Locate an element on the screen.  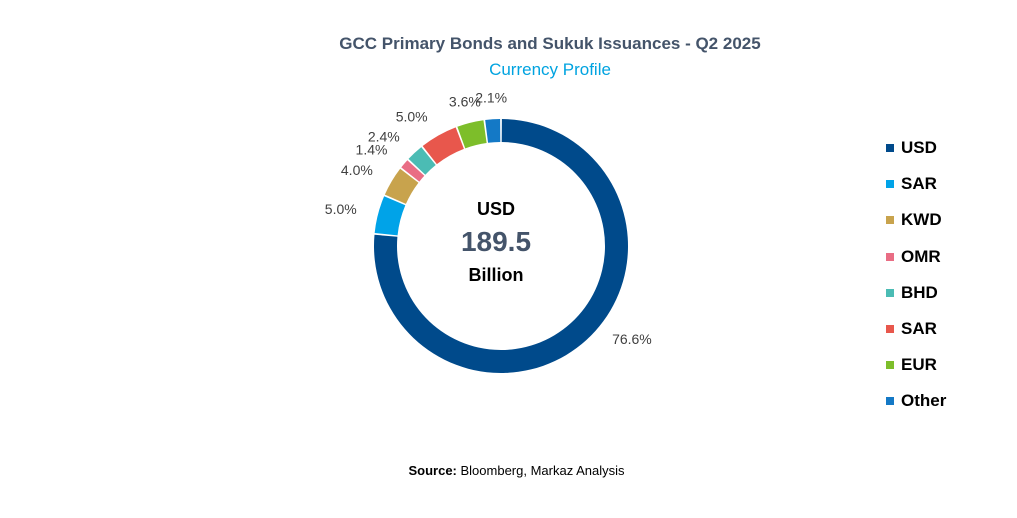
source-label: Source: is located at coordinates (432, 470).